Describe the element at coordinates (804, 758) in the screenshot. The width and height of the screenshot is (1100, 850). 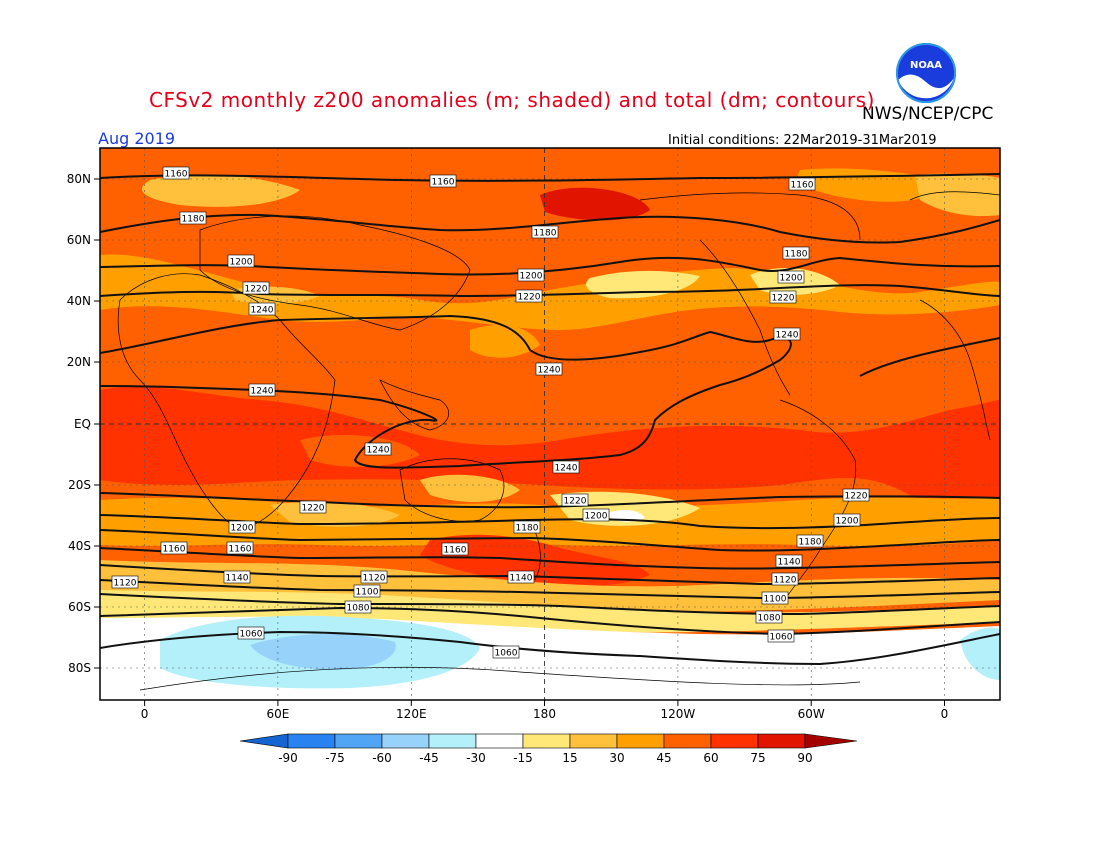
I see `colorbar-label: 90` at that location.